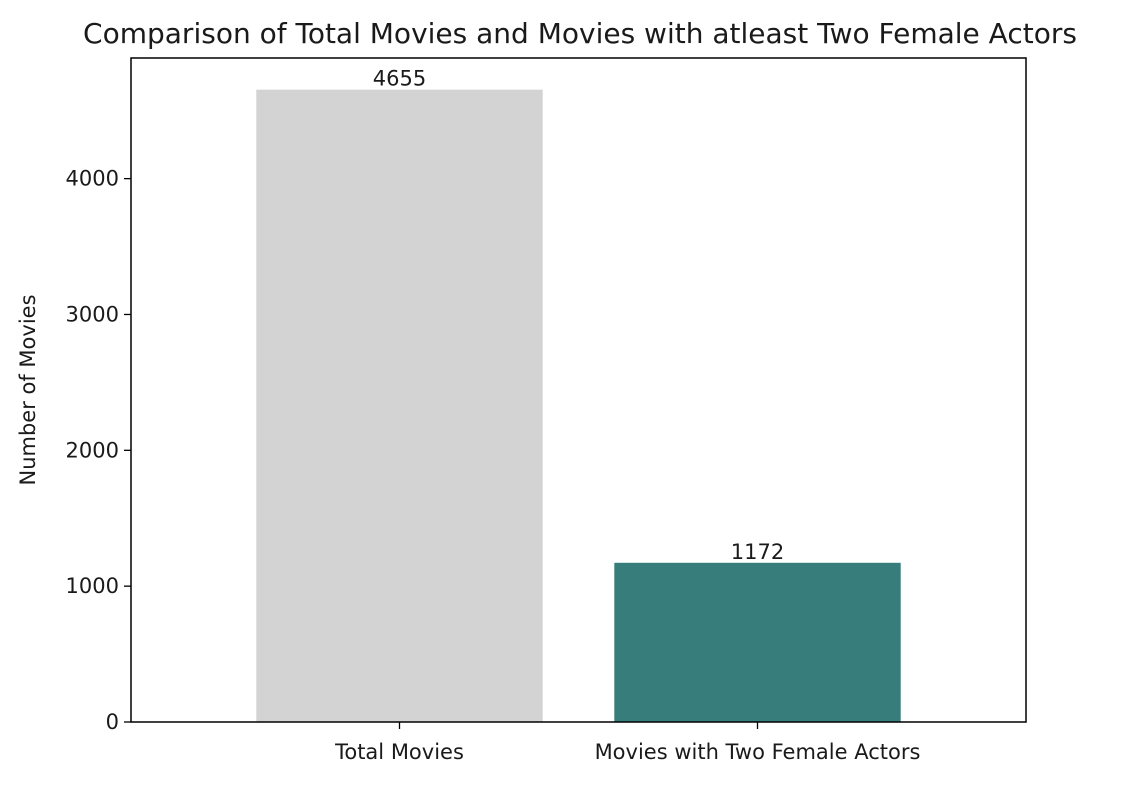  I want to click on y-tick-label: 4000, so click(92, 179).